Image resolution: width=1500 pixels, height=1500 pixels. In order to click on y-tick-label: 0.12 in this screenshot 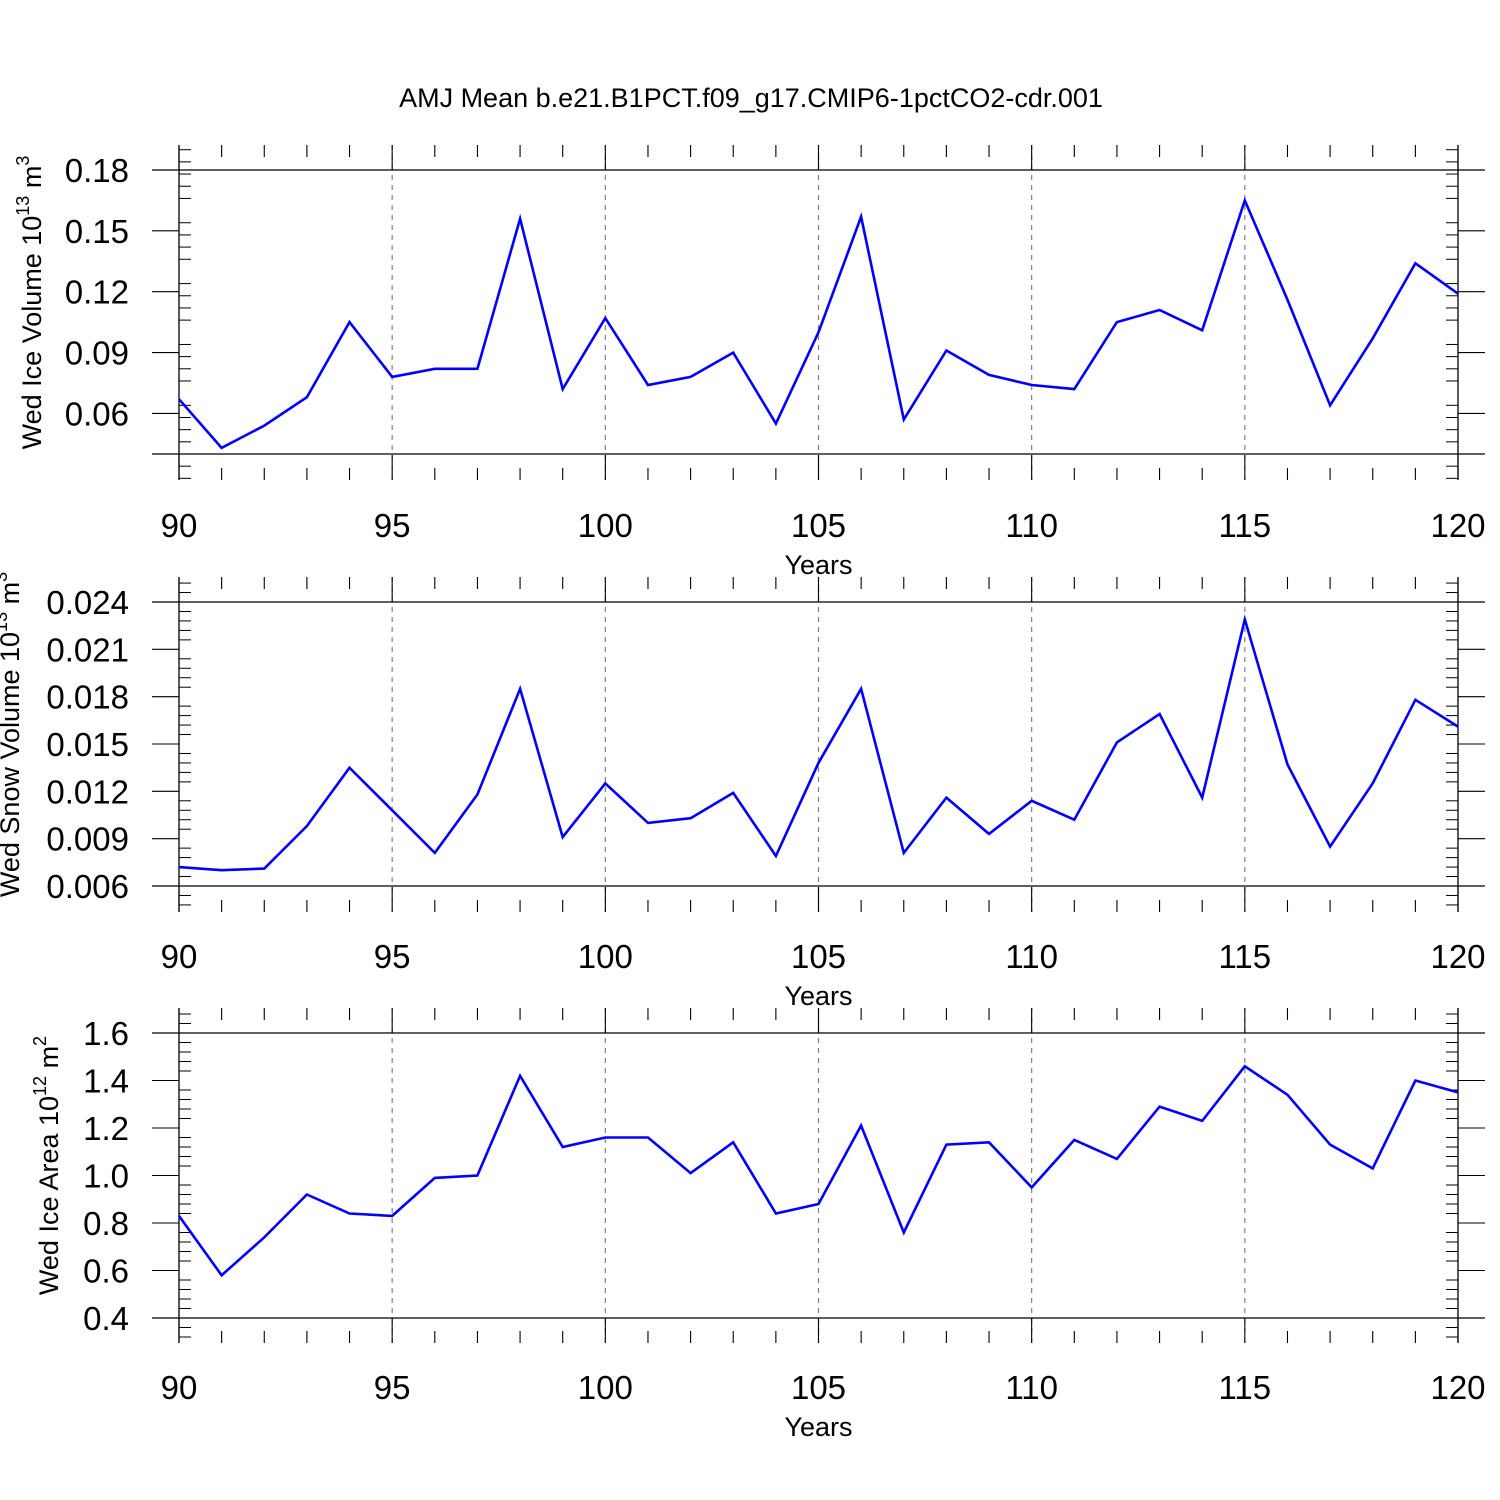, I will do `click(97, 292)`.